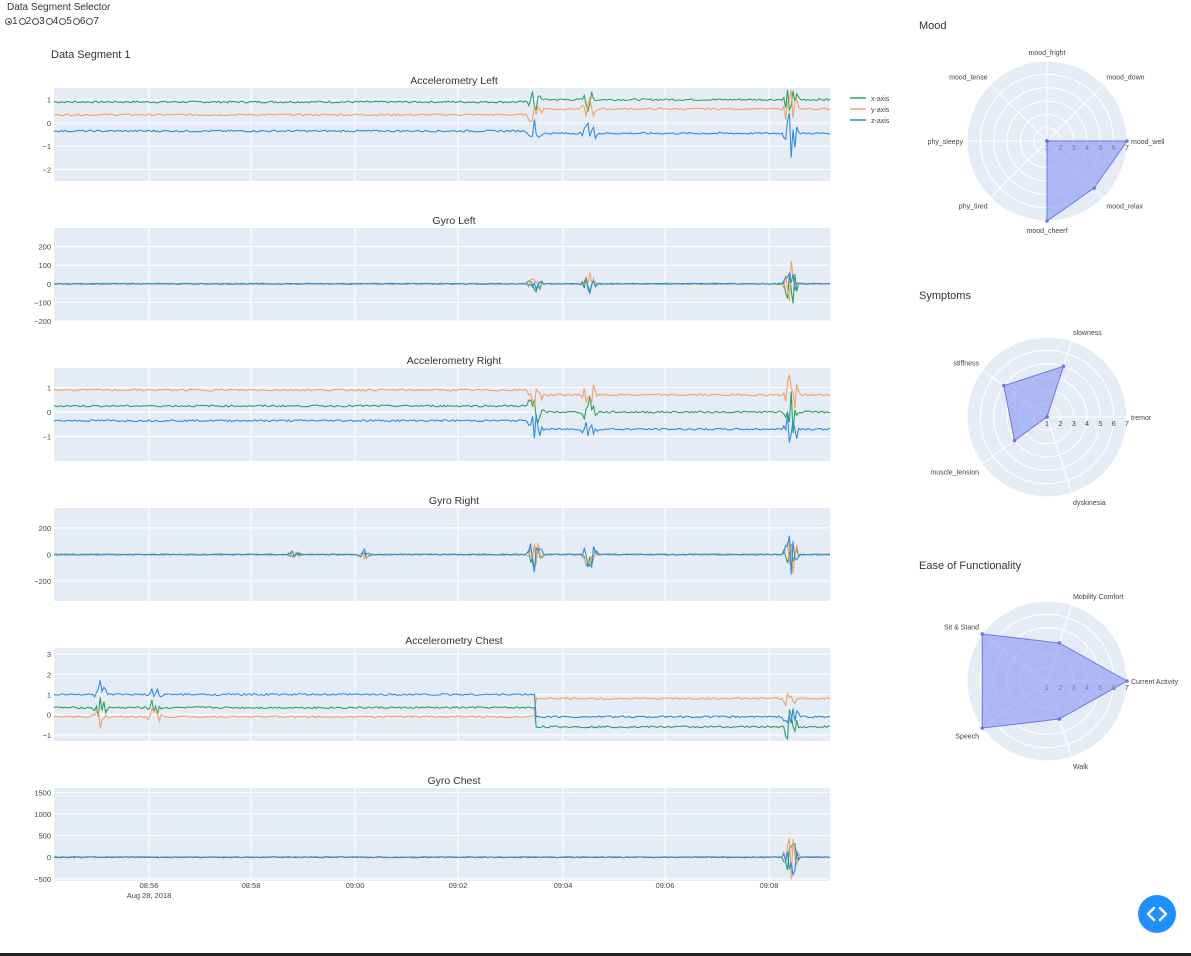  Describe the element at coordinates (1055, 681) in the screenshot. I see `radar-area` at that location.